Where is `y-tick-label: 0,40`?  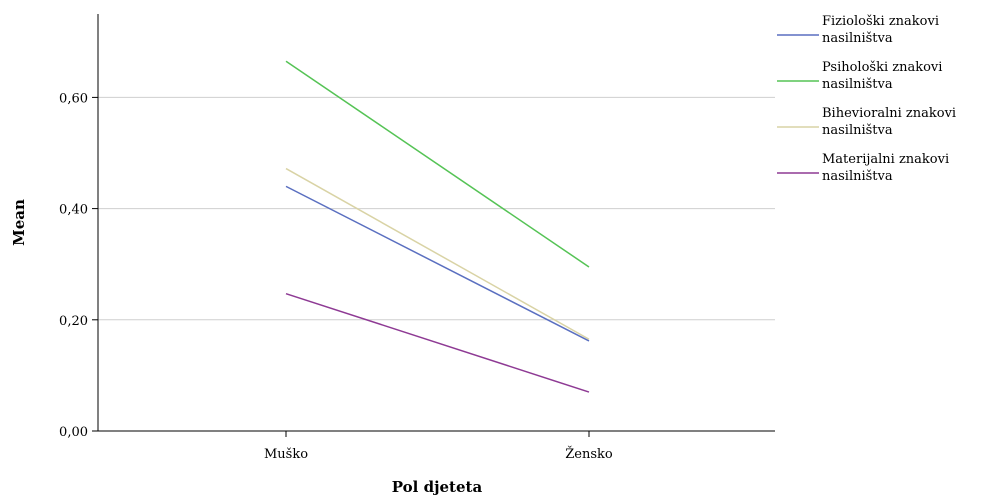 y-tick-label: 0,40 is located at coordinates (73, 210).